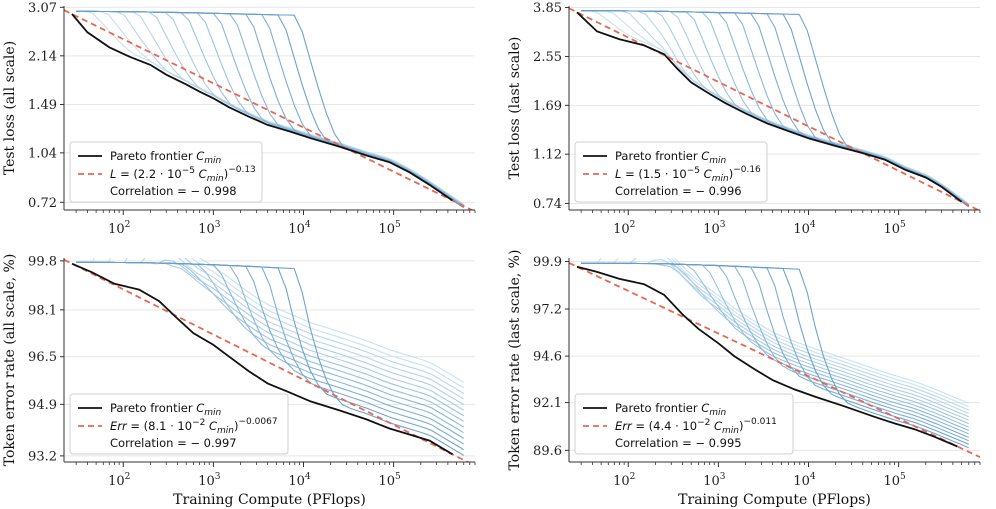 The image size is (996, 509). I want to click on y-tick-label-3: 96.5, so click(42, 357).